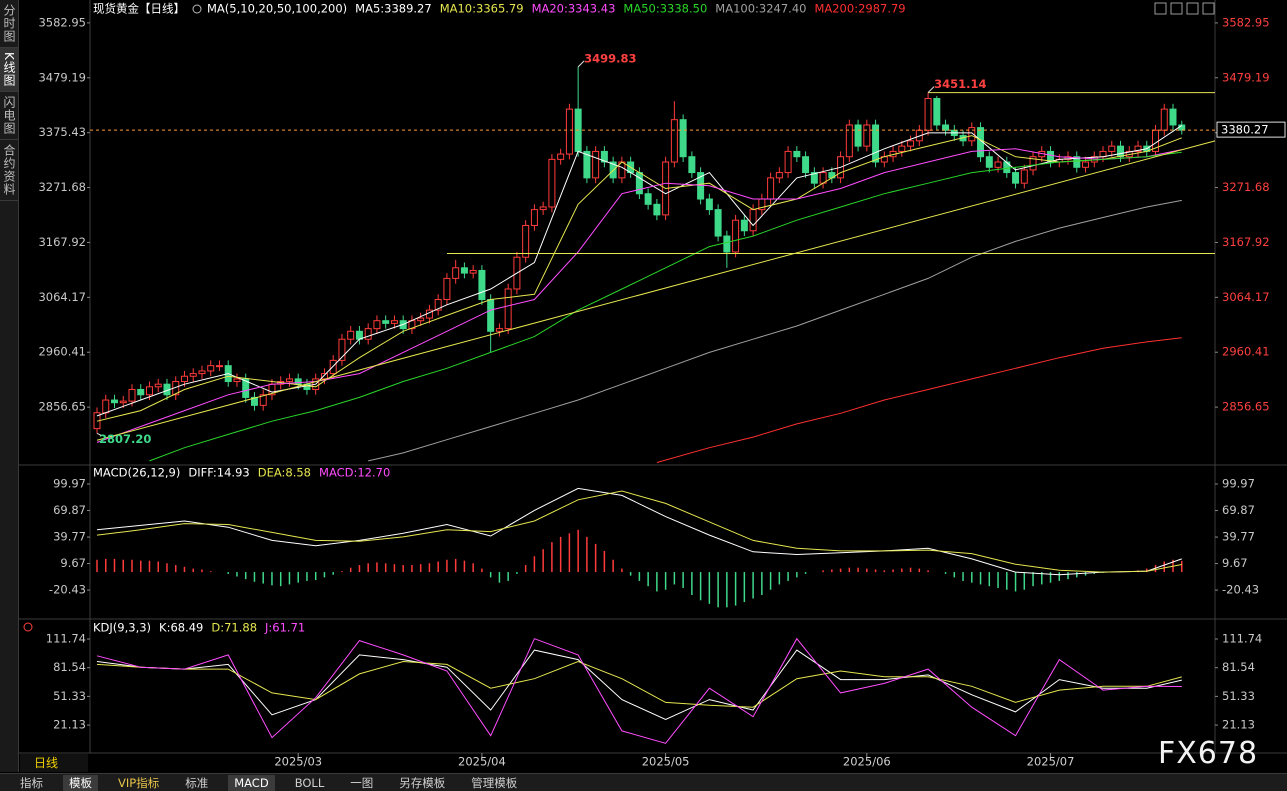 This screenshot has width=1287, height=791. I want to click on y-tick-label: 3582.95, so click(62, 22).